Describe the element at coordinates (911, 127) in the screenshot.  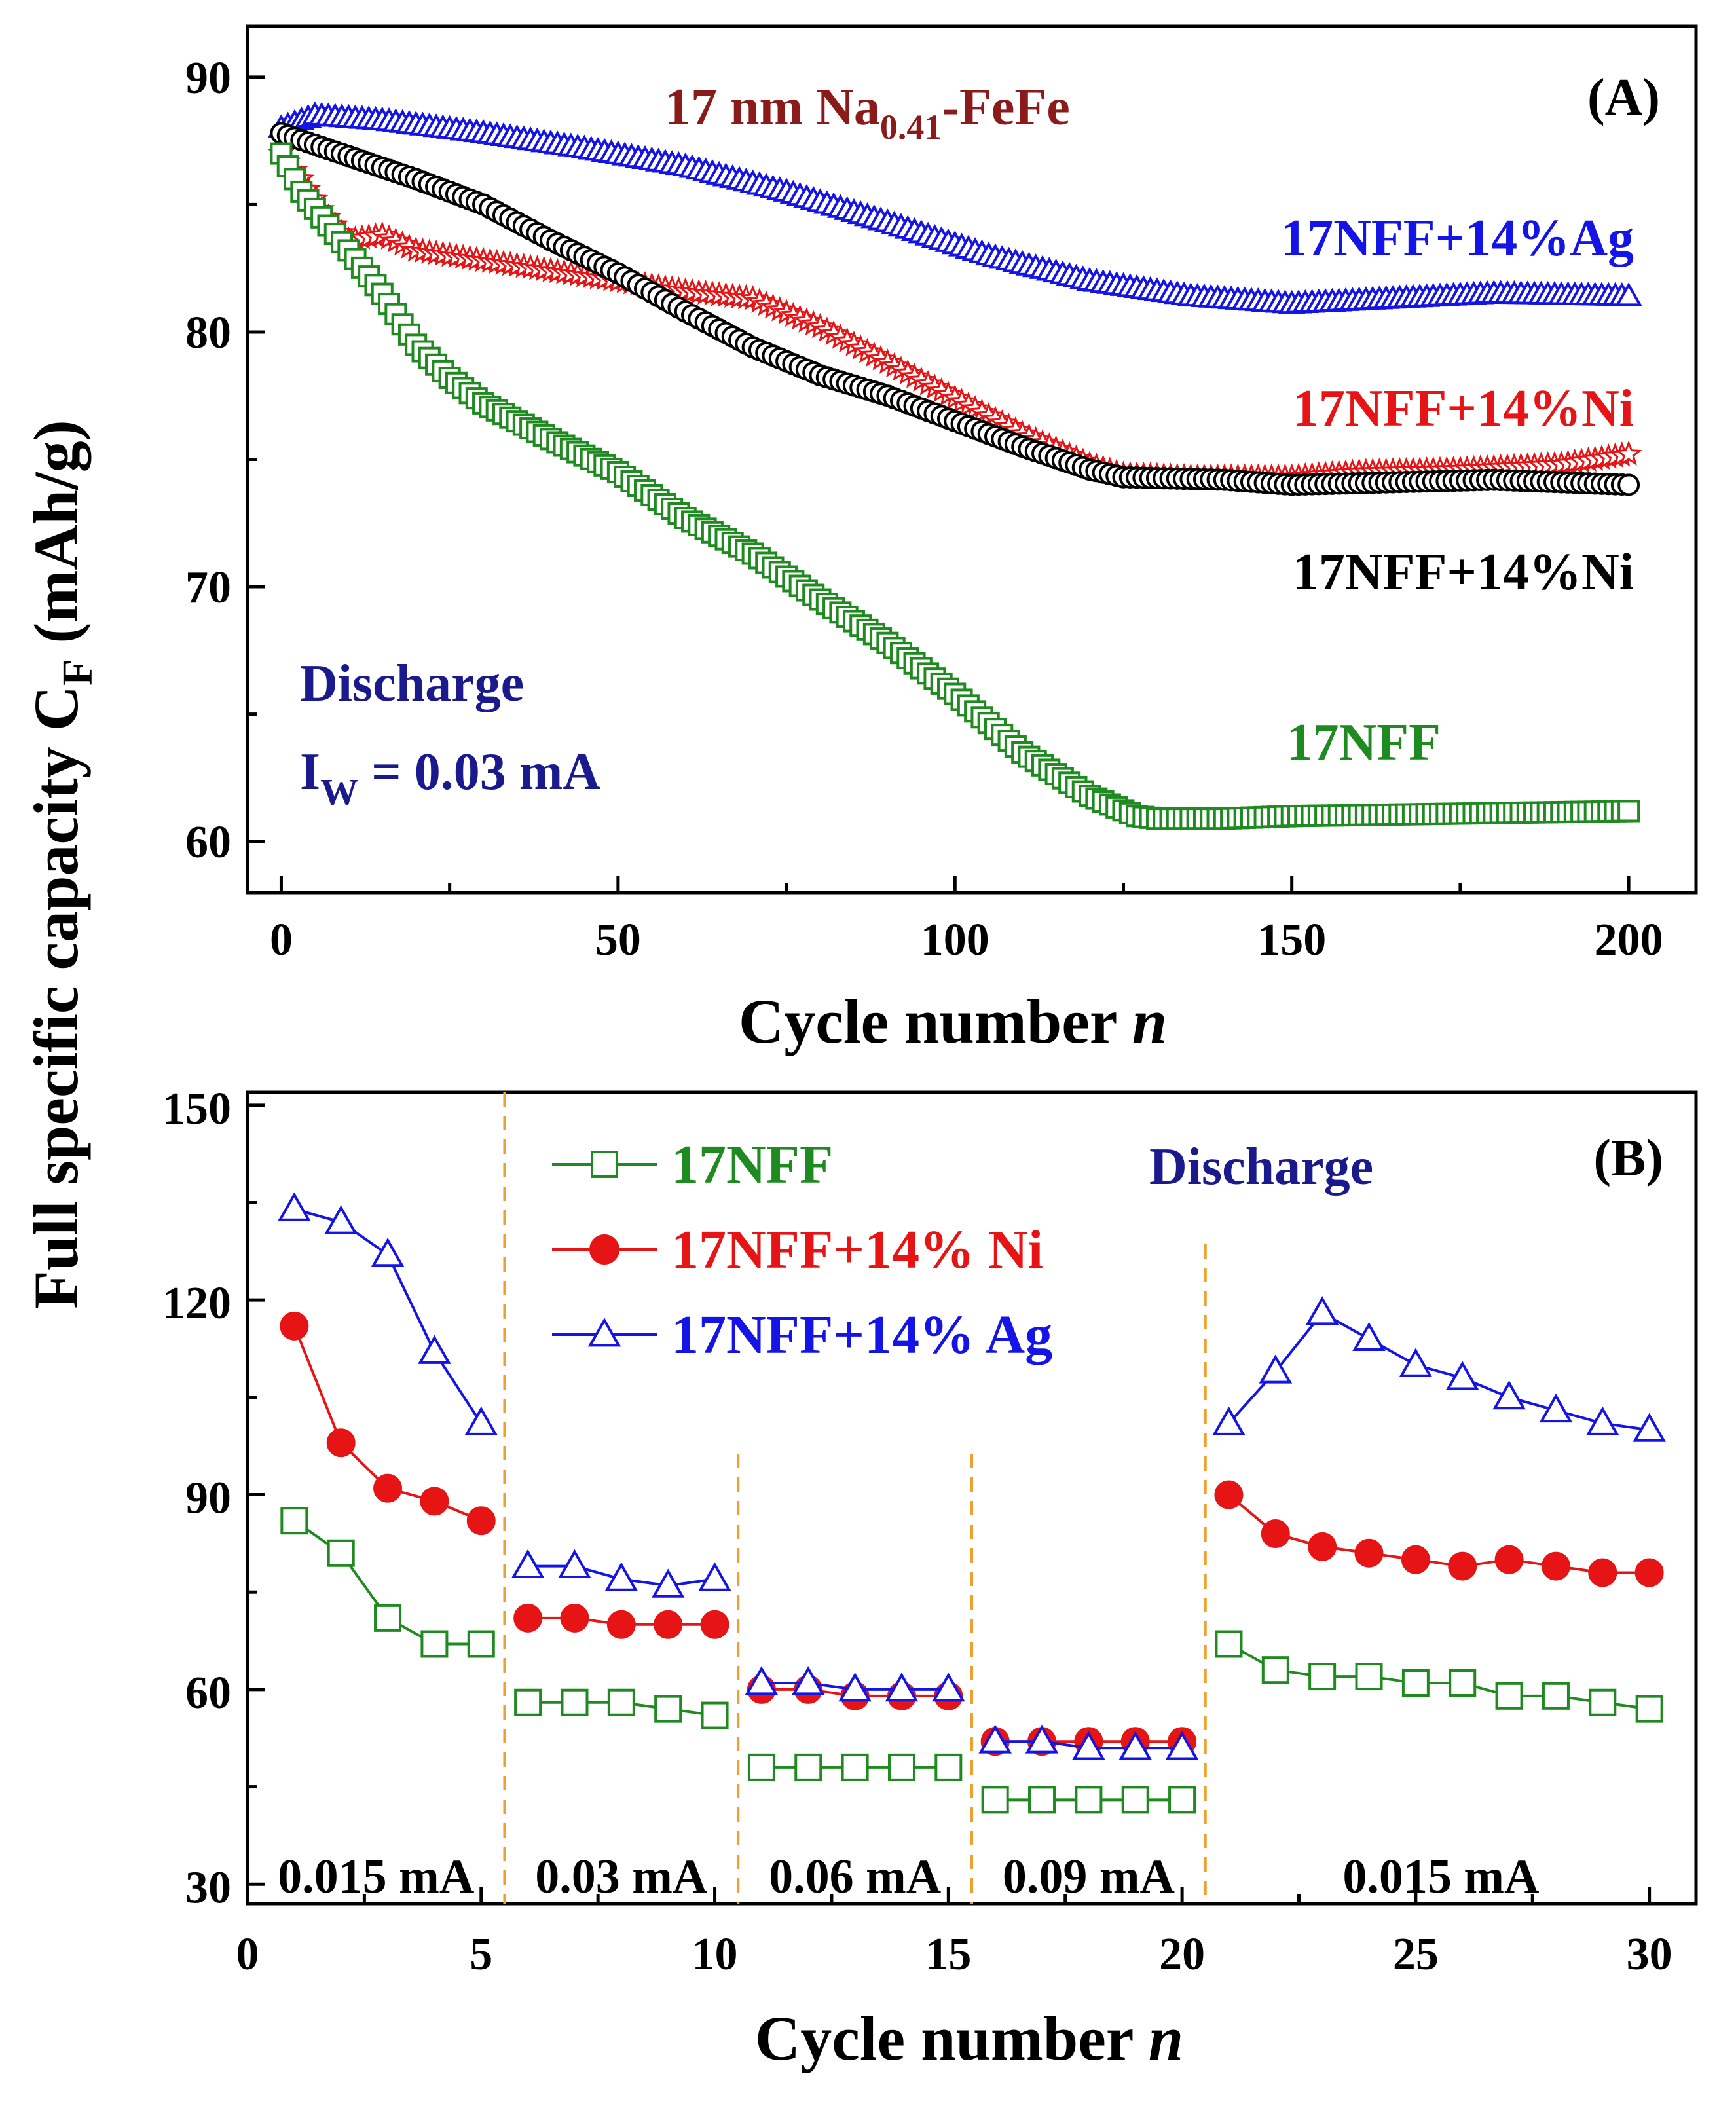
I see `panel-a-title-subscript: 0.41` at that location.